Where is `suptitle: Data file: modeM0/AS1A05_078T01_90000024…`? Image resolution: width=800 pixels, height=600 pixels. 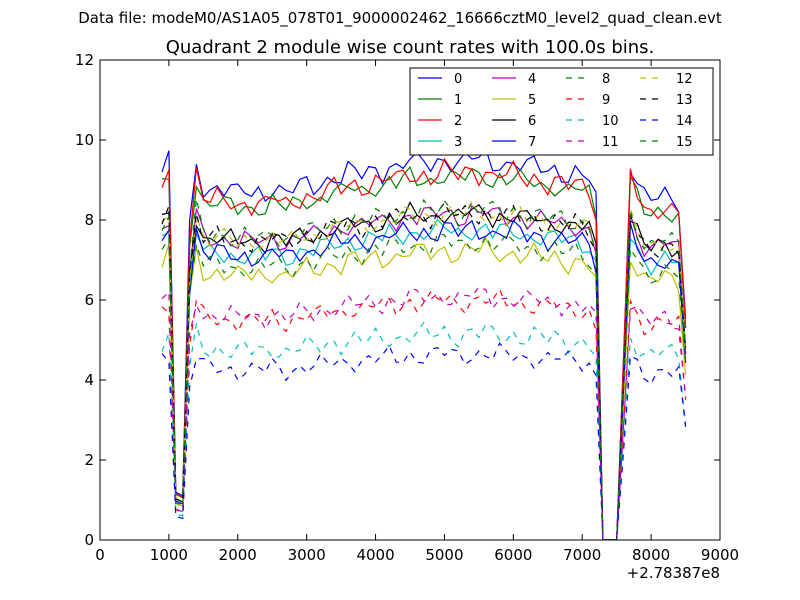 suptitle: Data file: modeM0/AS1A05_078T01_90000024… is located at coordinates (400, 18).